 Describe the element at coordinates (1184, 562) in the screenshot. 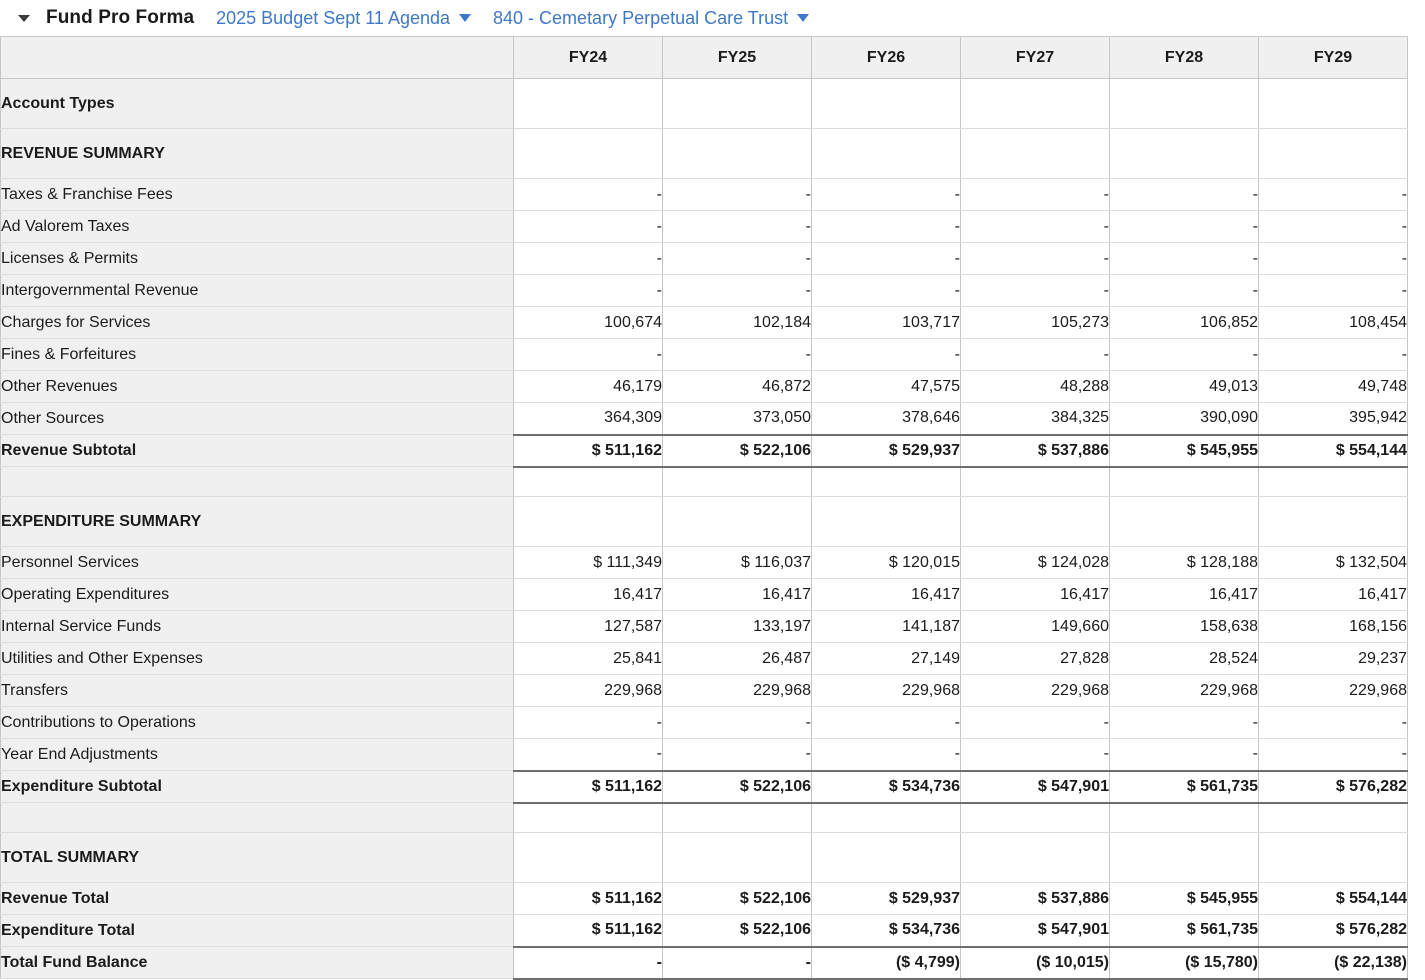

I see `cell-fy28: $ 128,188` at that location.